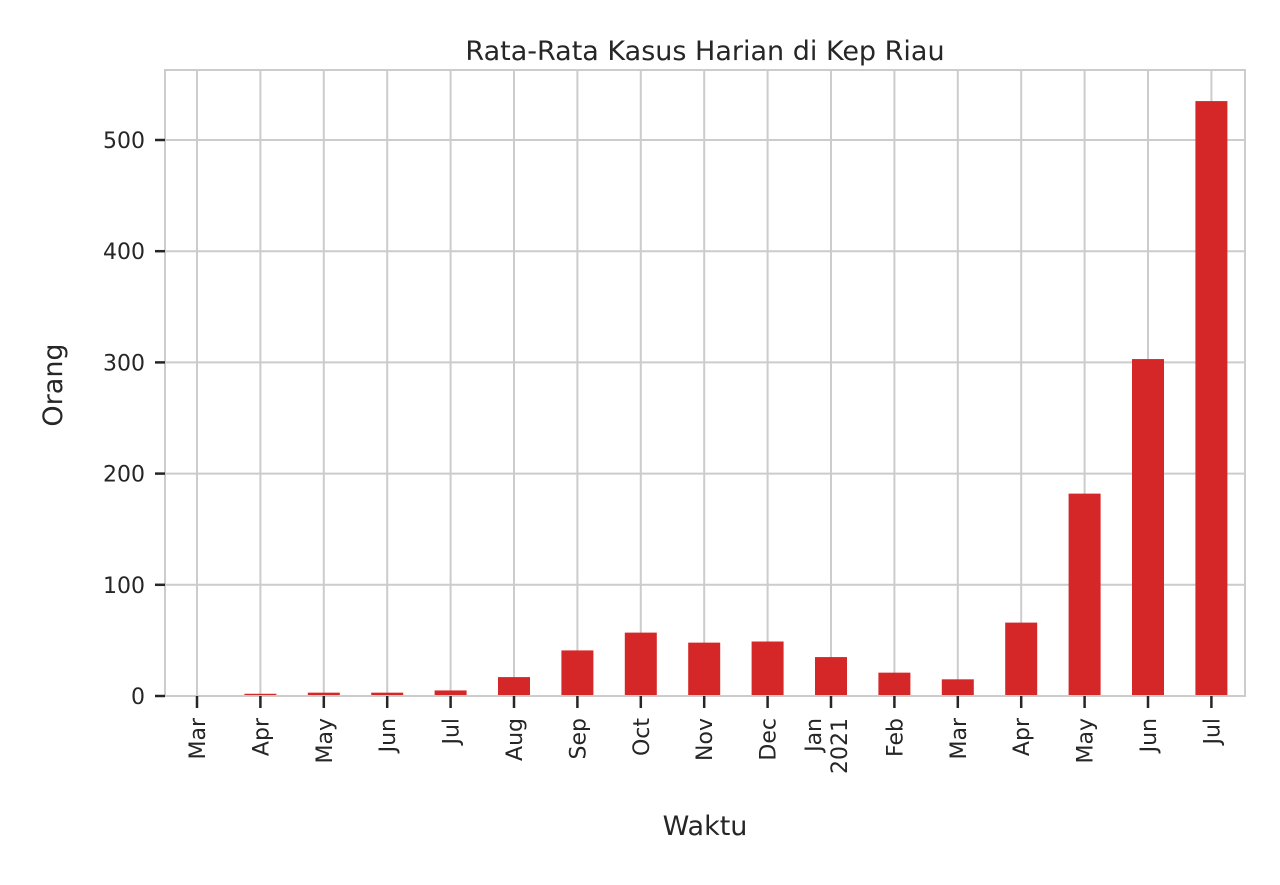 This screenshot has width=1280, height=885. I want to click on y-tick-label: 100, so click(124, 586).